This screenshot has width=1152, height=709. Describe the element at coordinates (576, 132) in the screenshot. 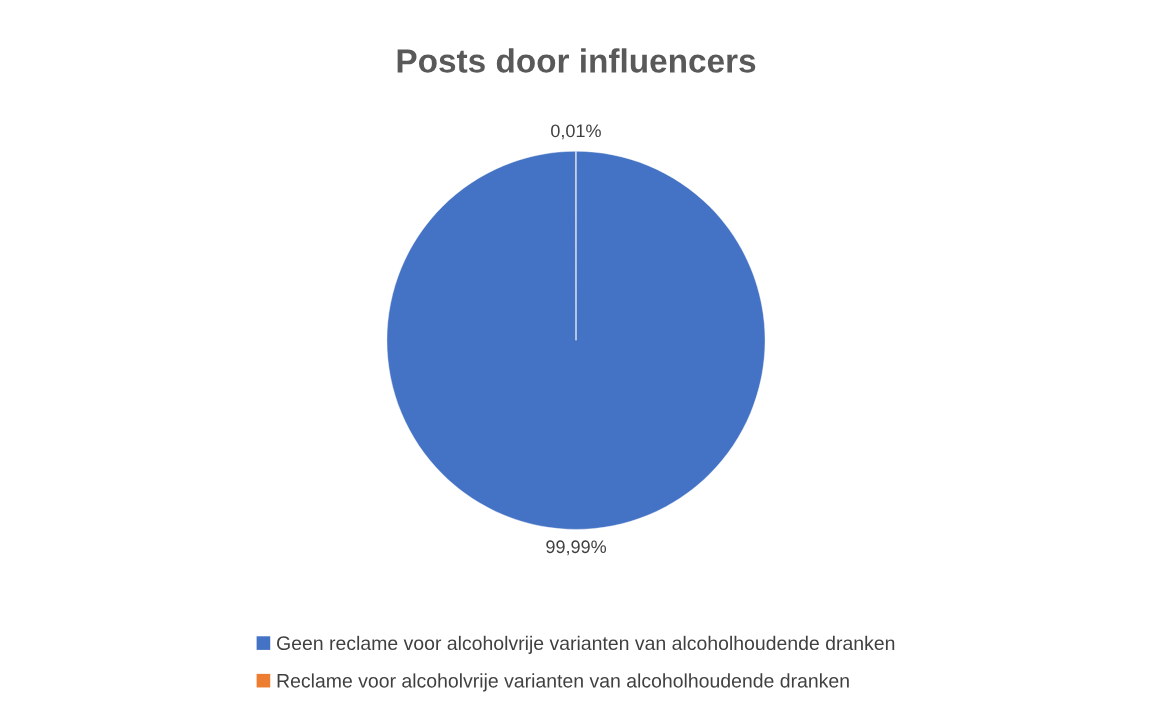

I see `data-label: 0,01%` at that location.